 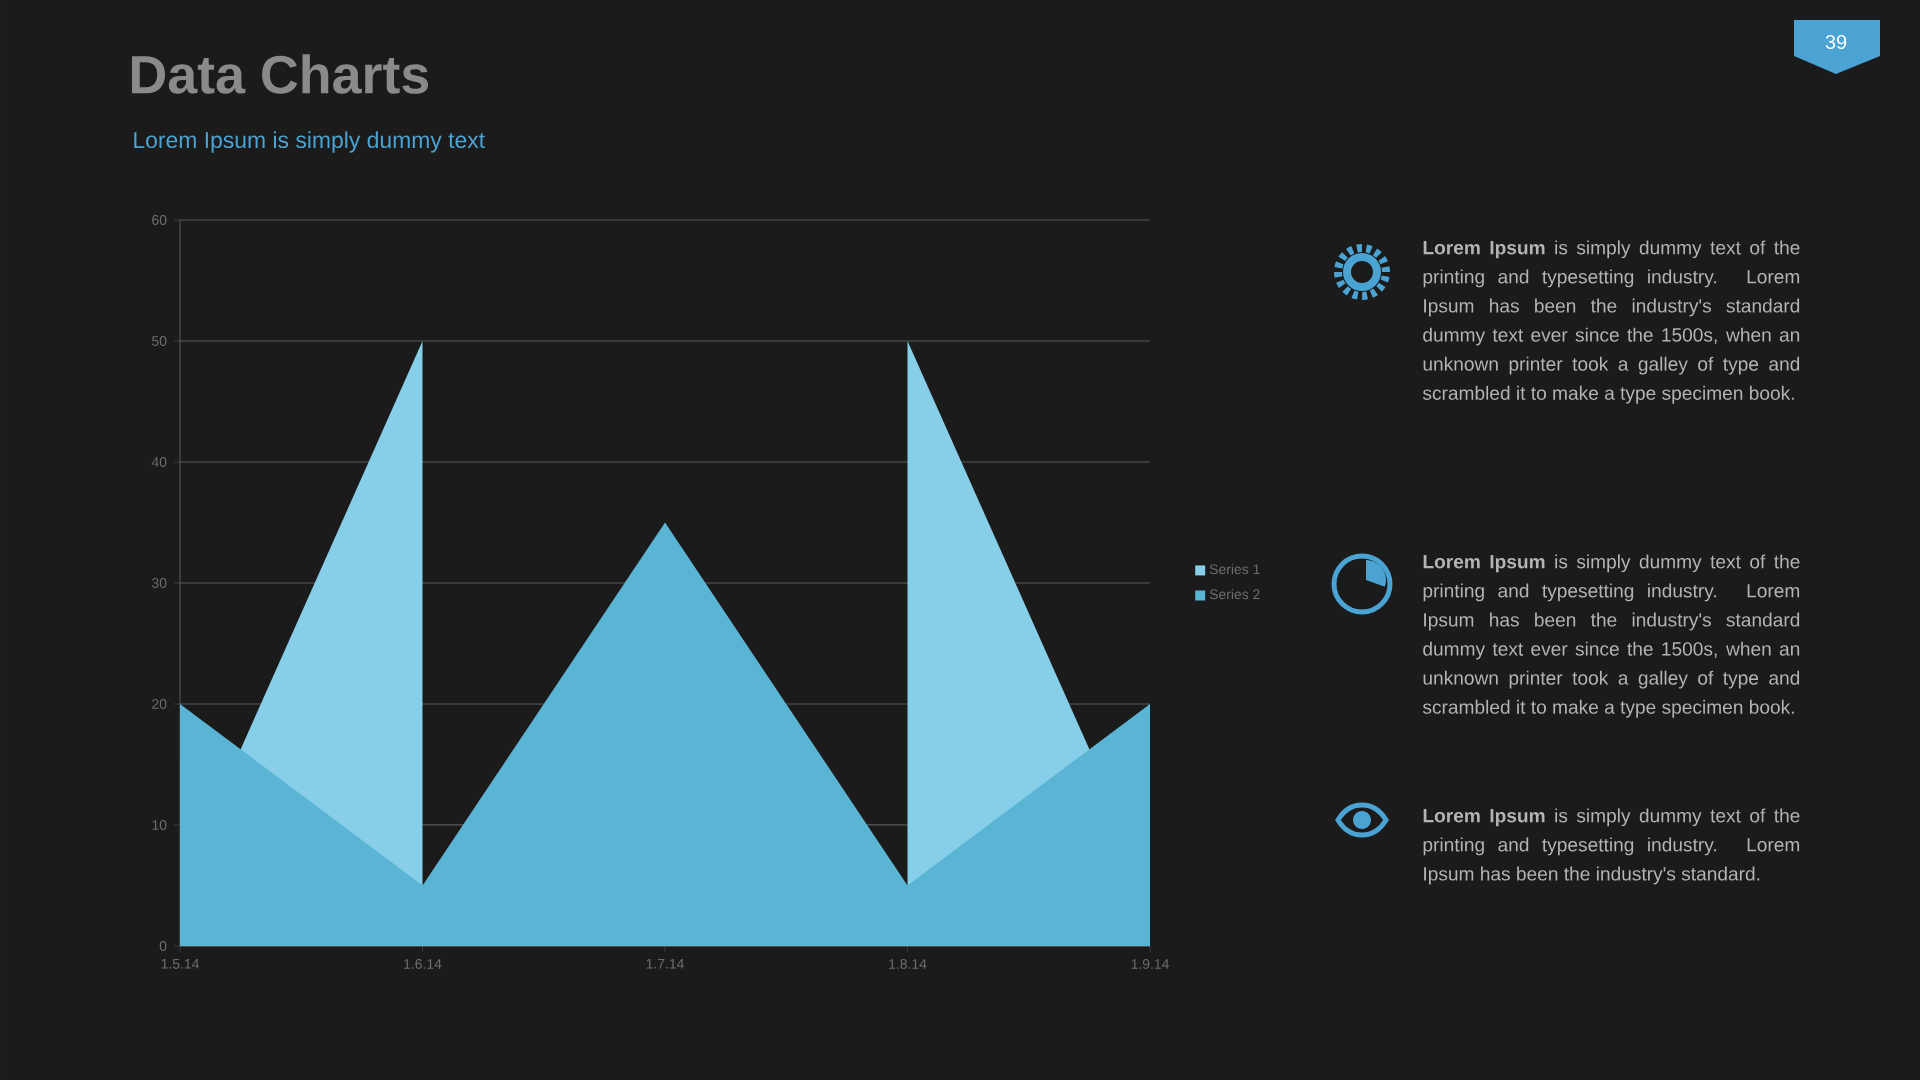 What do you see at coordinates (280, 74) in the screenshot?
I see `chart-title: Data Charts` at bounding box center [280, 74].